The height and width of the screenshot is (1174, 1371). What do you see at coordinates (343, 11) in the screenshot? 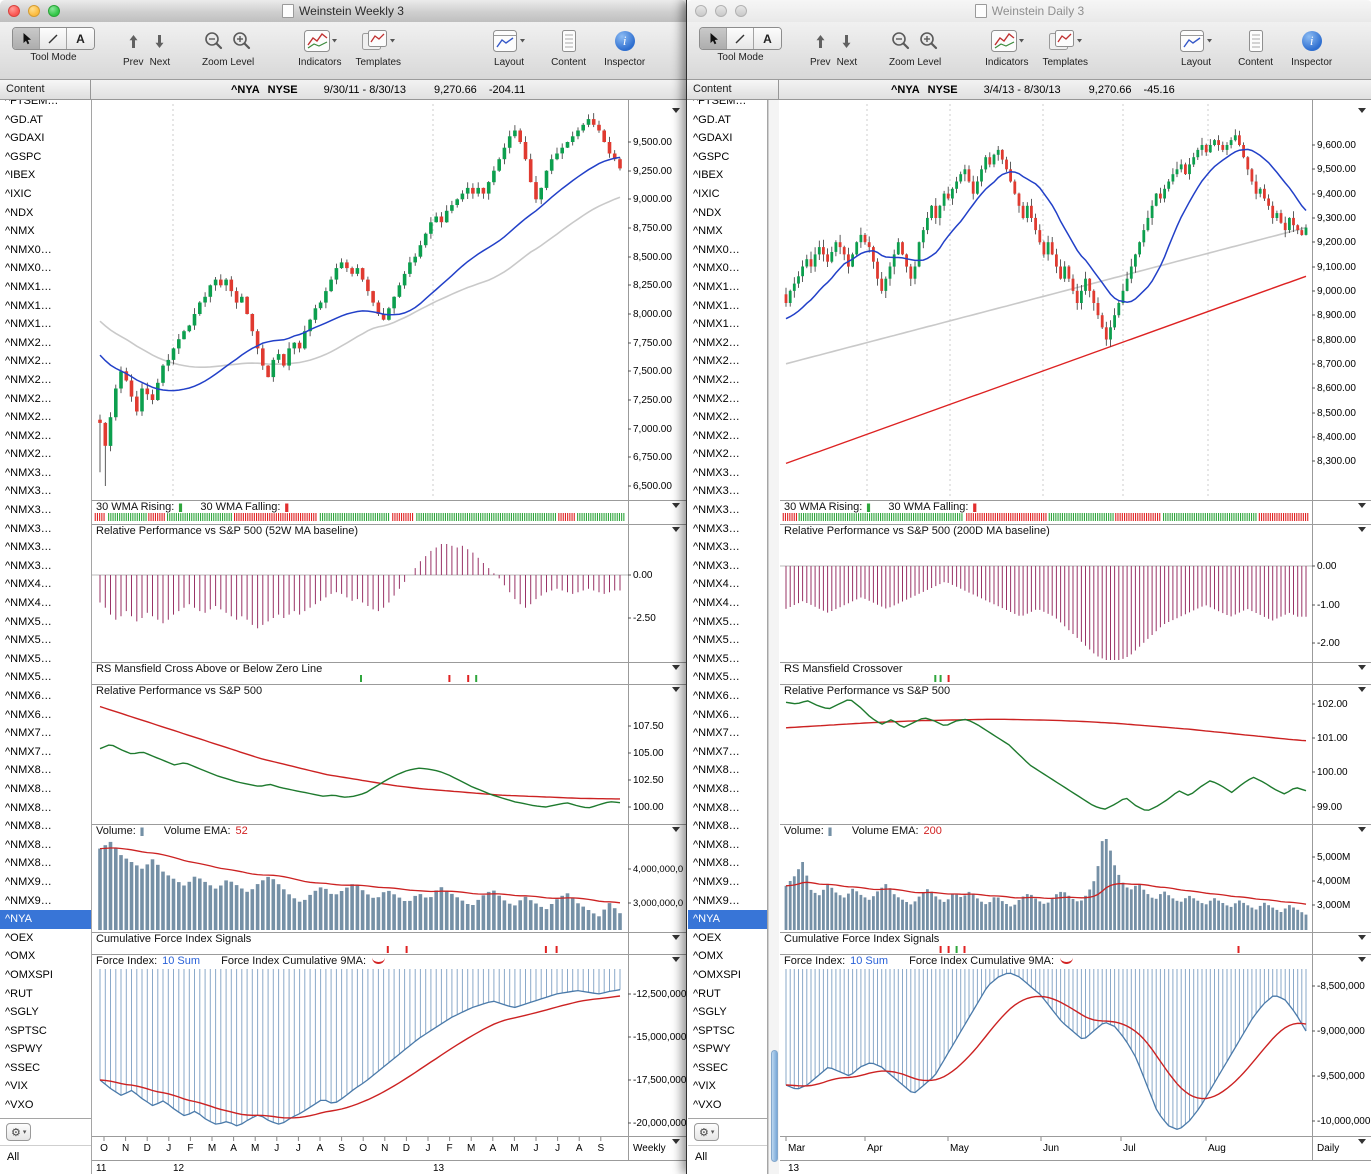
I see `titlebar: Weinstein Weekly 3` at bounding box center [343, 11].